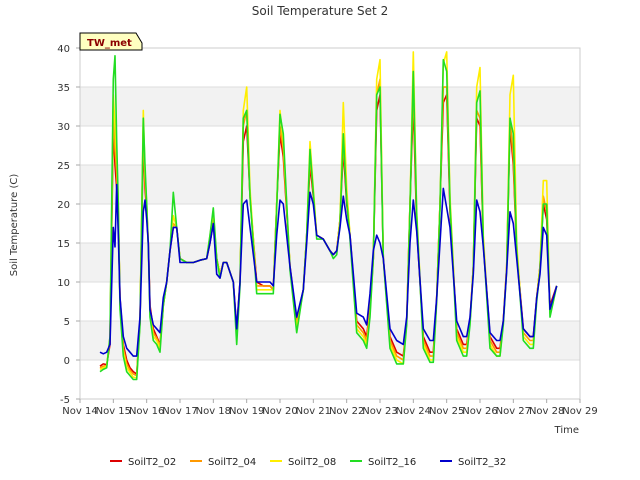  What do you see at coordinates (67, 361) in the screenshot?
I see `y-tick-label: 0` at bounding box center [67, 361].